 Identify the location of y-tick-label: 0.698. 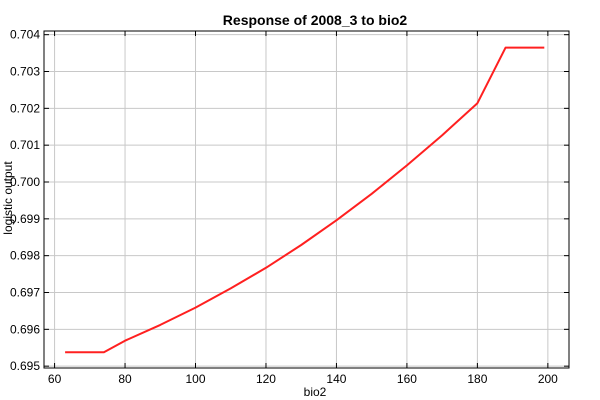
(25, 256).